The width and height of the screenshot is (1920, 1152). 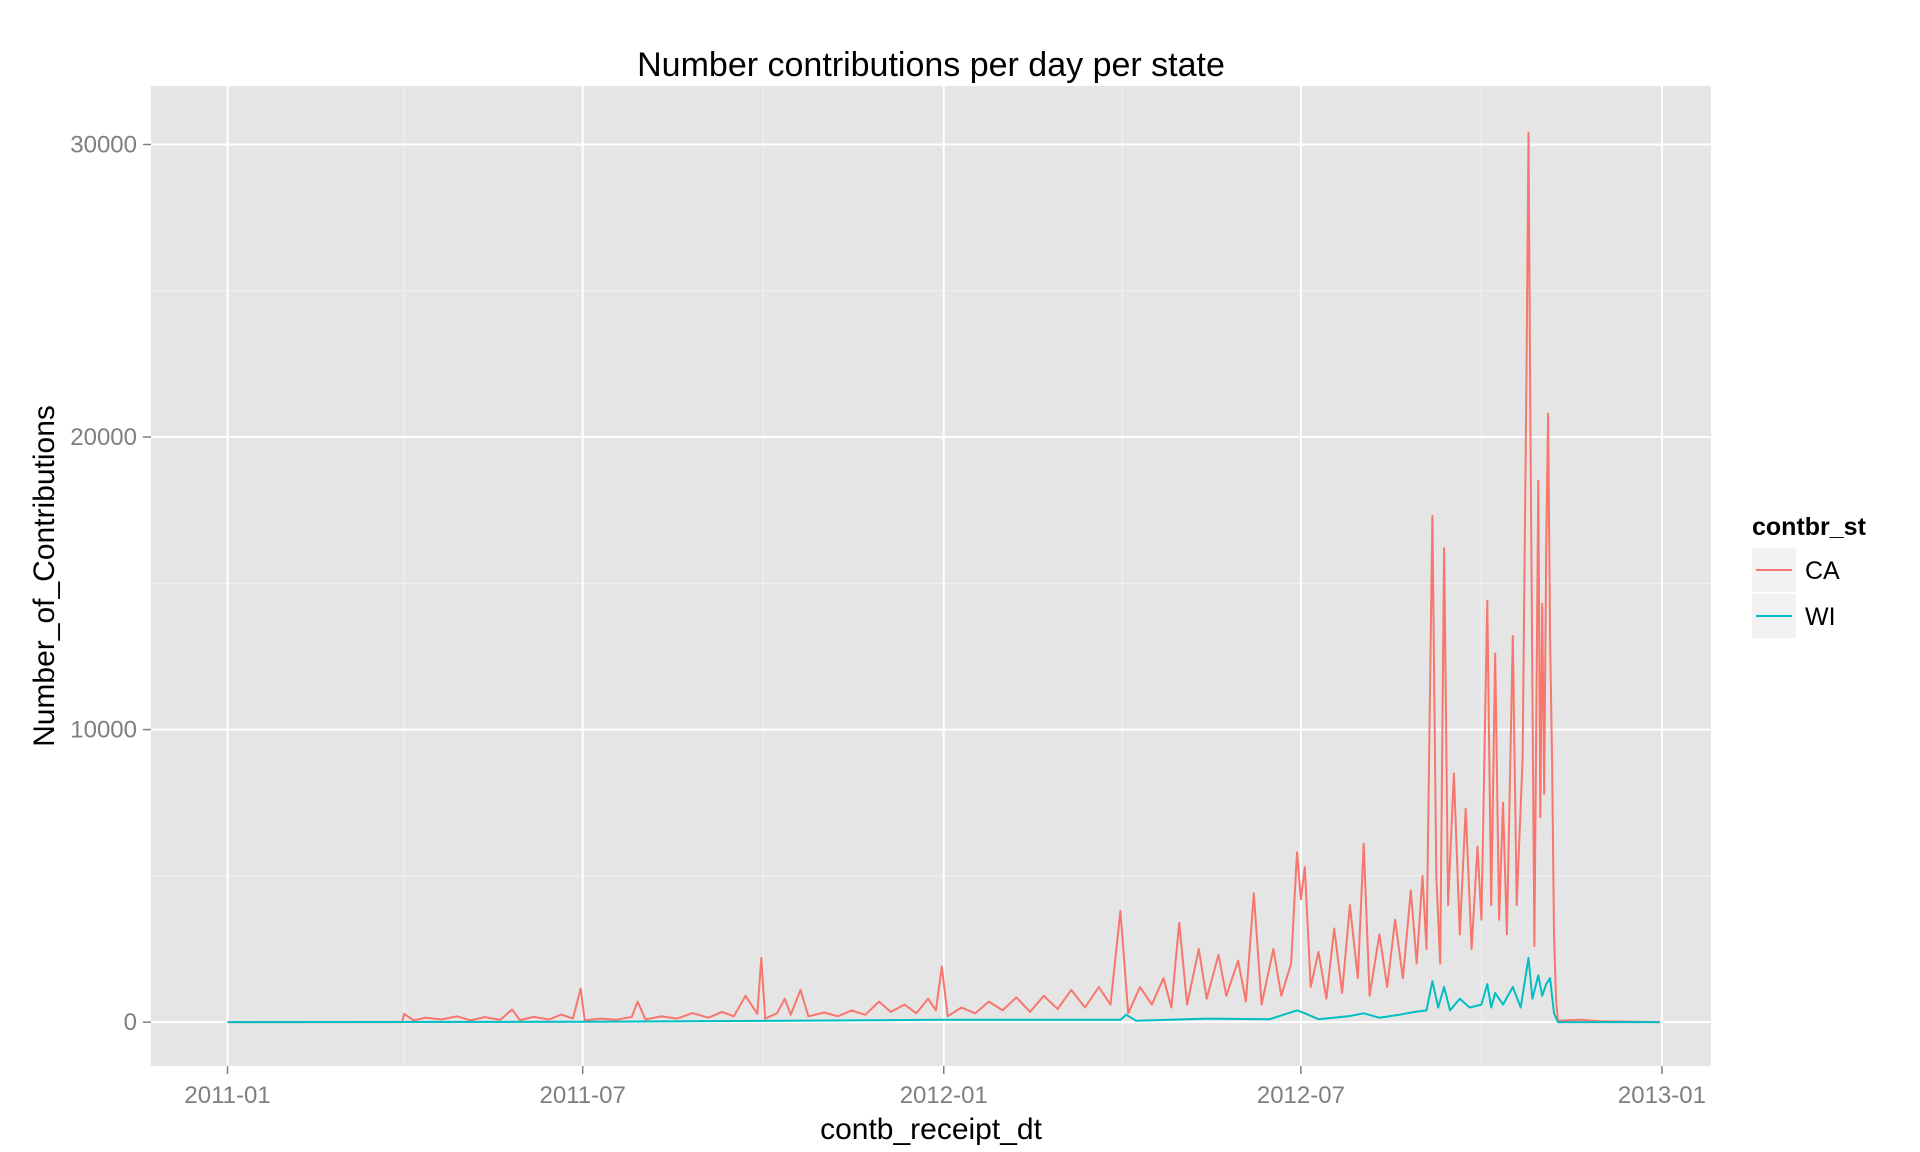 What do you see at coordinates (1820, 617) in the screenshot?
I see `legend-label-wi: WI` at bounding box center [1820, 617].